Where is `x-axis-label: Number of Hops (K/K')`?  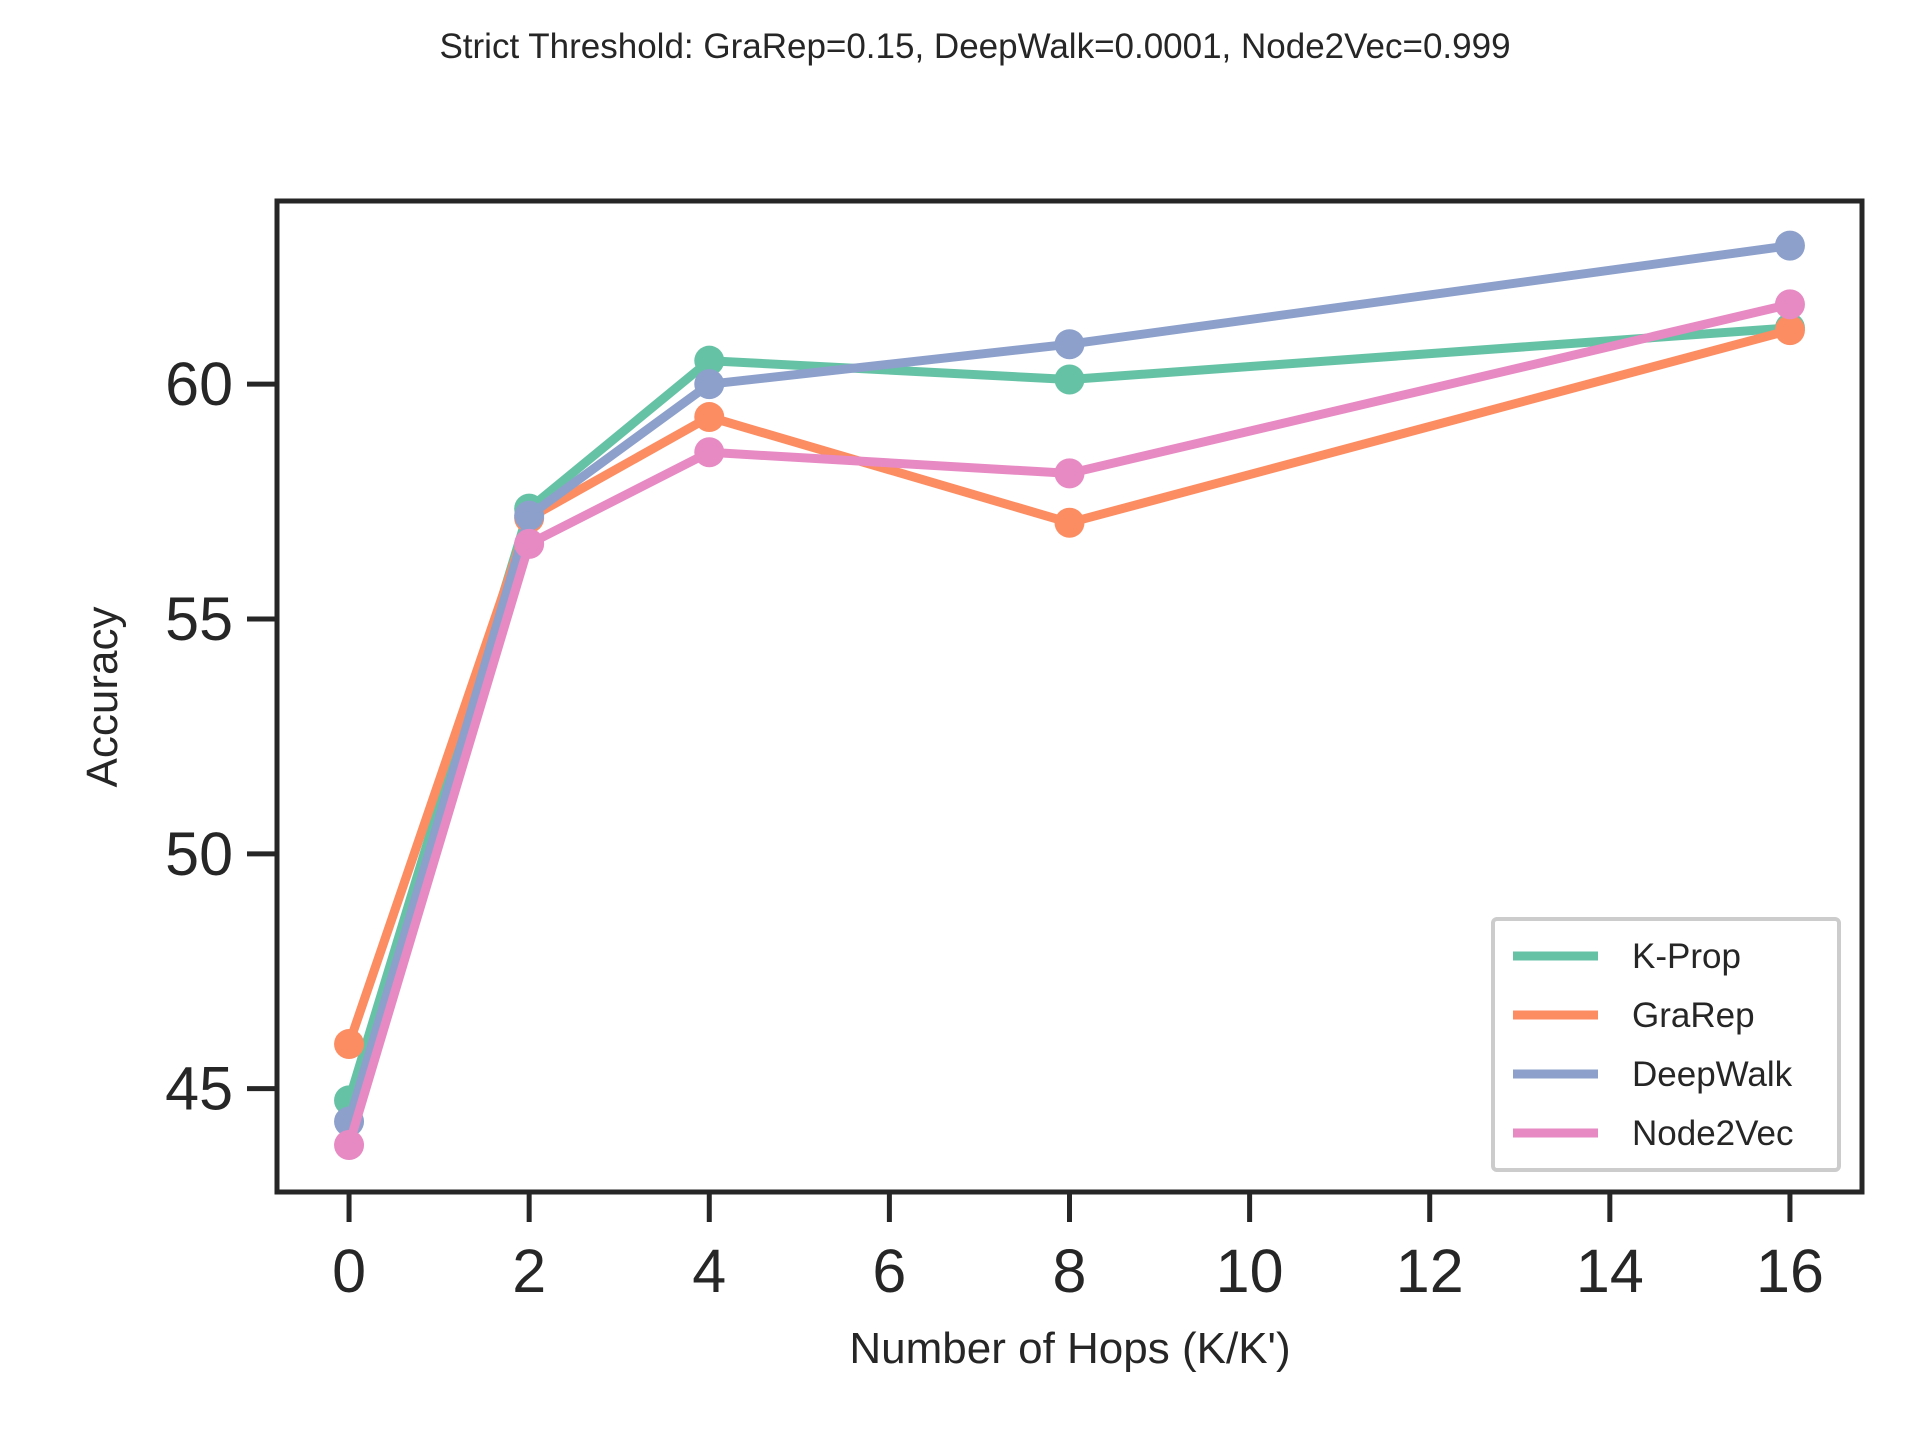 x-axis-label: Number of Hops (K/K') is located at coordinates (1069, 1348).